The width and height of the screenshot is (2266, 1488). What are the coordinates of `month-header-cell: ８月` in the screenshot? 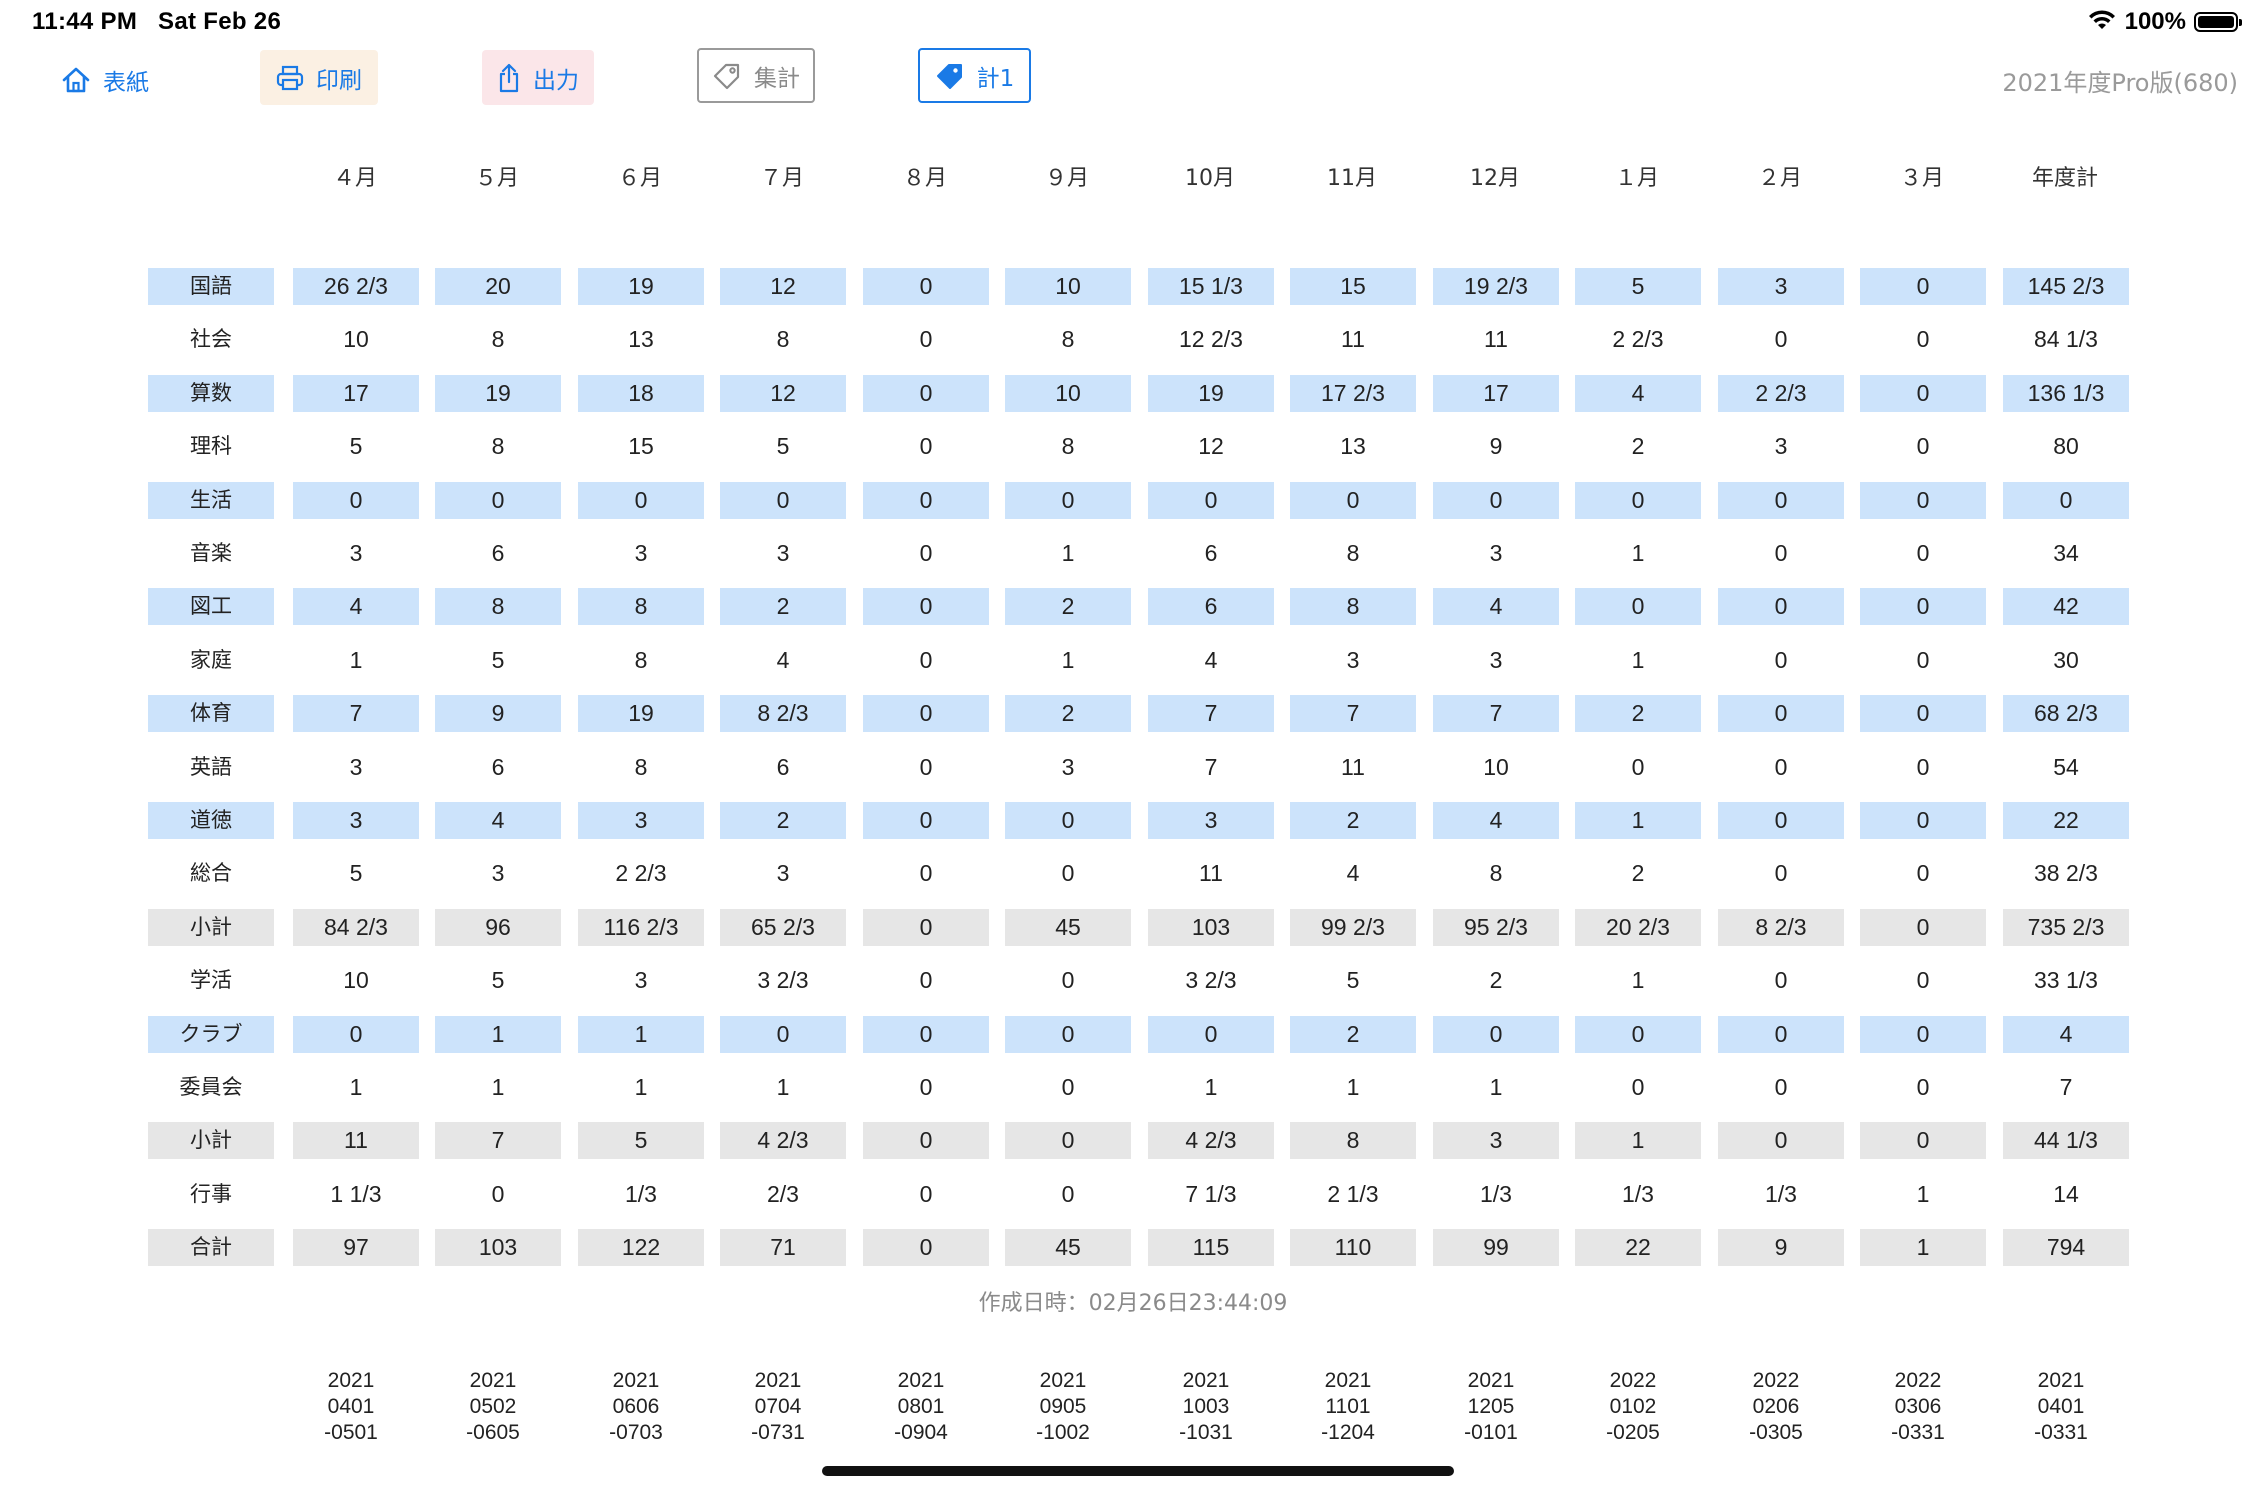 It's located at (924, 178).